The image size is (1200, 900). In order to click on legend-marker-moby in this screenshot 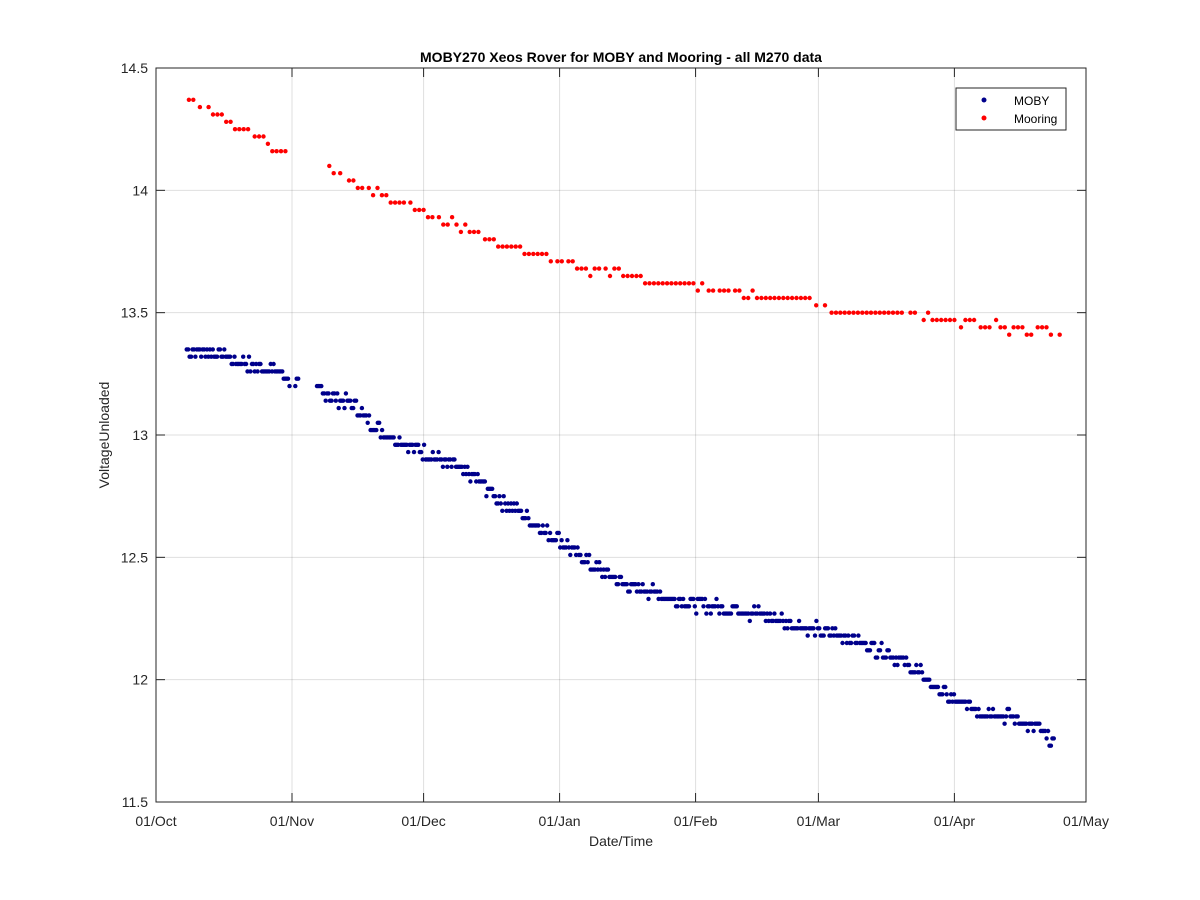, I will do `click(984, 100)`.